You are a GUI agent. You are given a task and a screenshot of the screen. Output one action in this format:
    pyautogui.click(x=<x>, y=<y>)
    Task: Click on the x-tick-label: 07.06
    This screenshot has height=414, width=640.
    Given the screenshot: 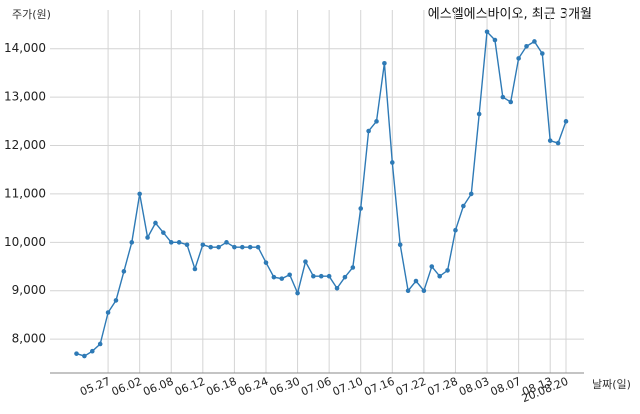 What is the action you would take?
    pyautogui.click(x=316, y=387)
    